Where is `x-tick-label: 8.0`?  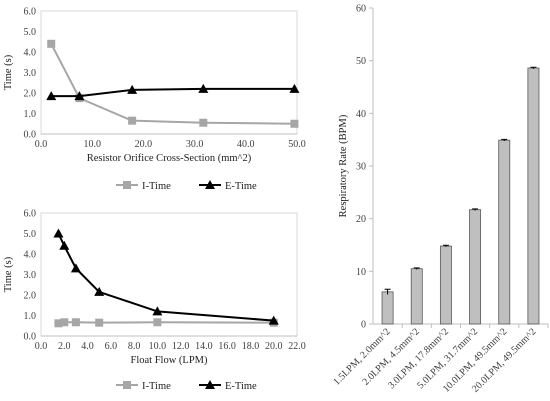
x-tick-label: 8.0 is located at coordinates (134, 346).